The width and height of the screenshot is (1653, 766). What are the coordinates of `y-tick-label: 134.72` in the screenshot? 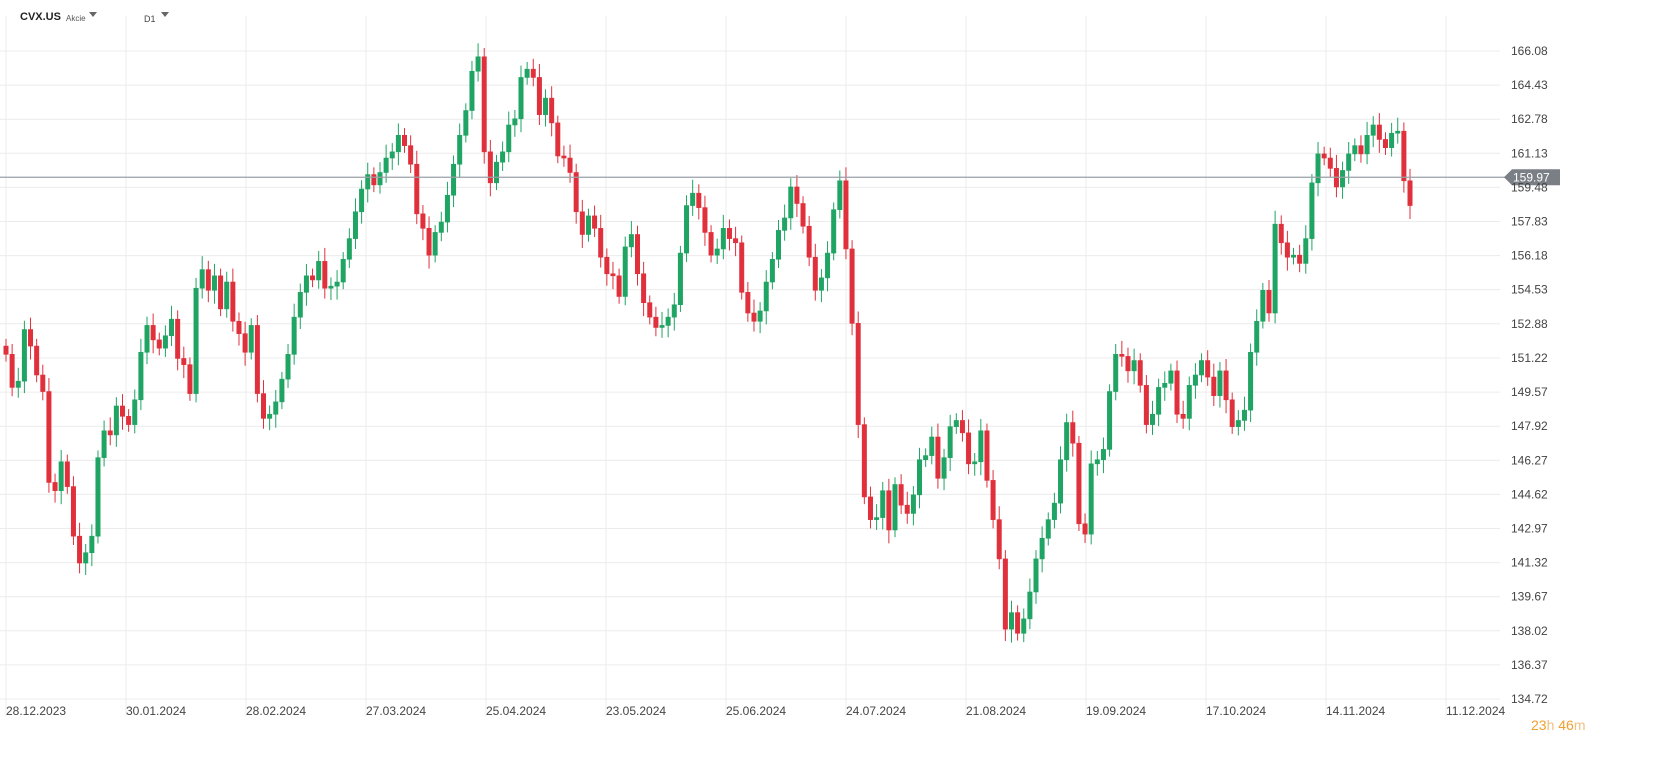 It's located at (1529, 699).